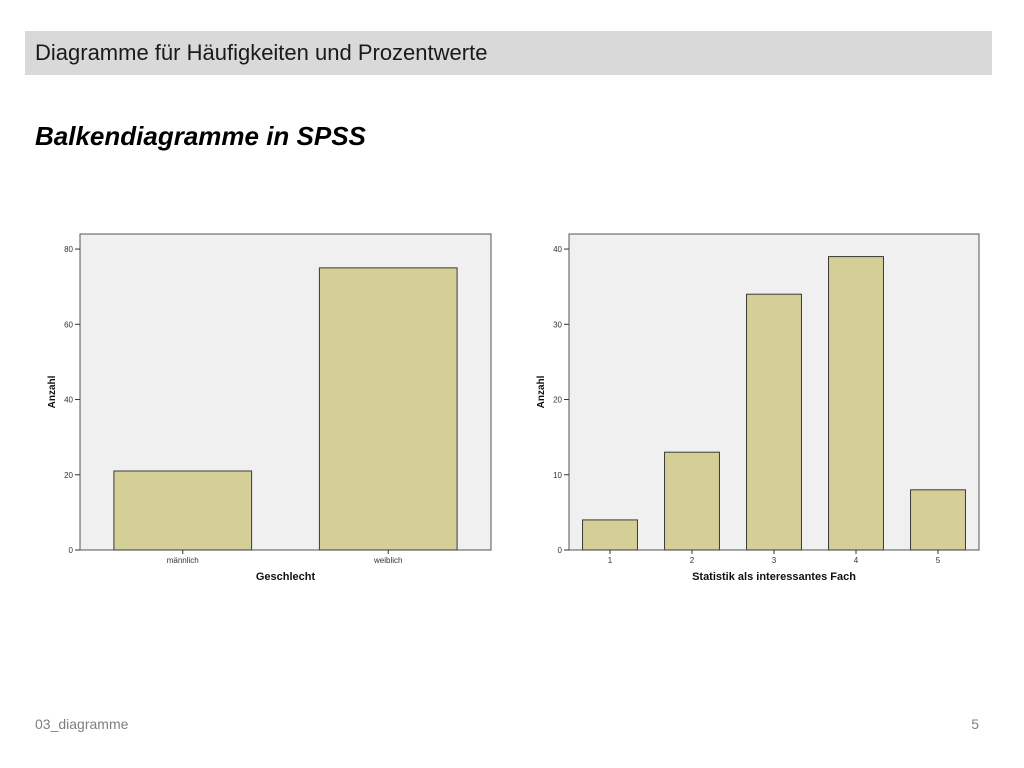 This screenshot has height=768, width=1024. I want to click on x-tick-label: männlich, so click(183, 560).